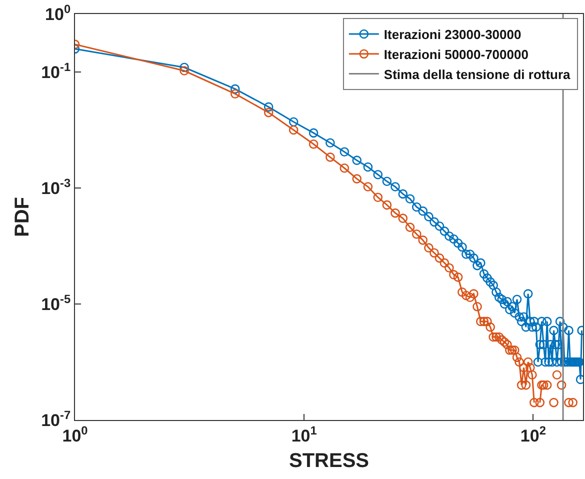 The height and width of the screenshot is (479, 585). What do you see at coordinates (23, 217) in the screenshot?
I see `y-axis-title: PDF` at bounding box center [23, 217].